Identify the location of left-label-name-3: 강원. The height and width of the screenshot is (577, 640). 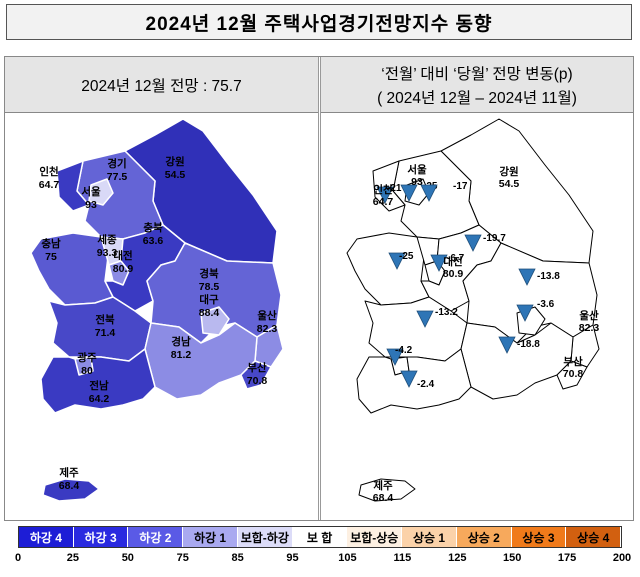
(174, 161).